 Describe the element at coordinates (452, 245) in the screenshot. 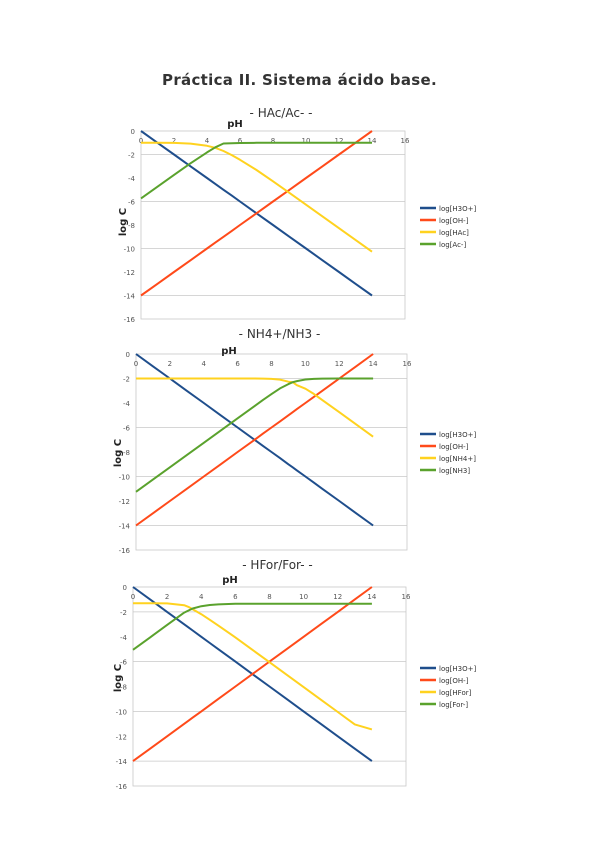

I see `legend-label: log[Ac-]` at that location.